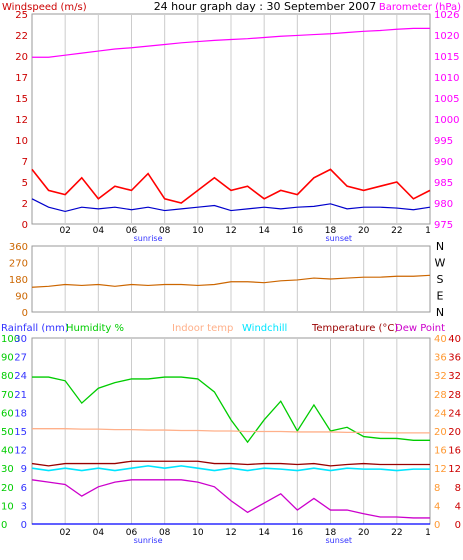  What do you see at coordinates (7, 469) in the screenshot?
I see `humidity-tick-label: 30` at bounding box center [7, 469].